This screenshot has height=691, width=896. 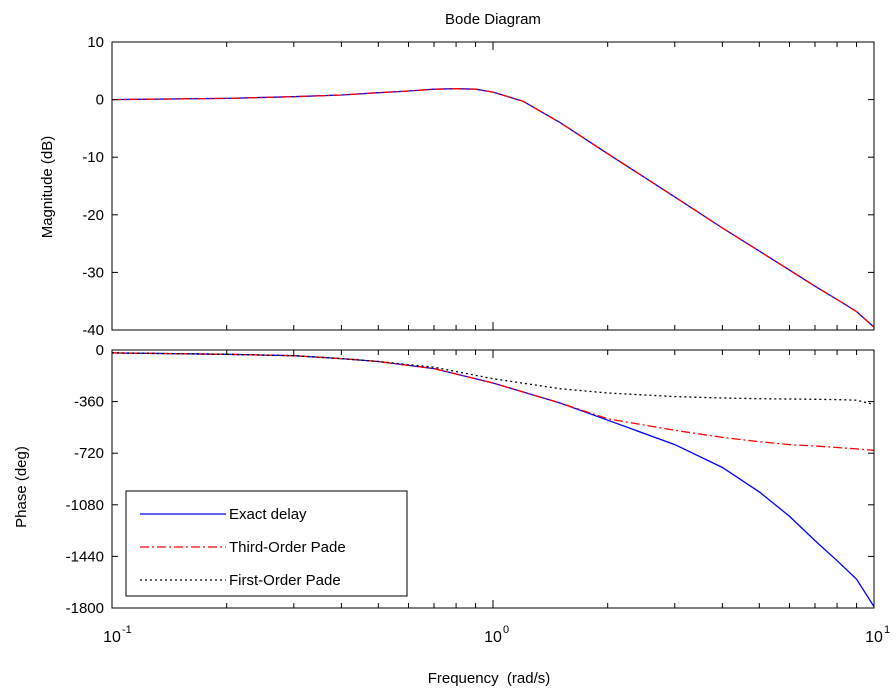 I want to click on y-tick-label: -20, so click(x=93, y=215).